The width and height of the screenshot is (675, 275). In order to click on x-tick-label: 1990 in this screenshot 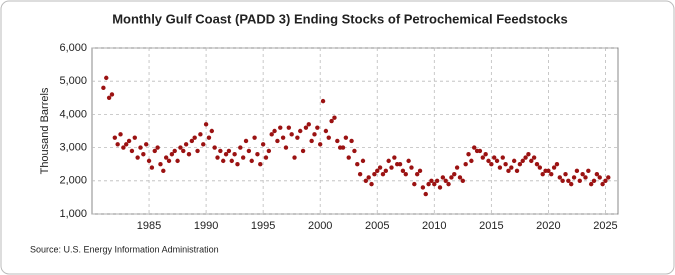, I will do `click(206, 226)`.